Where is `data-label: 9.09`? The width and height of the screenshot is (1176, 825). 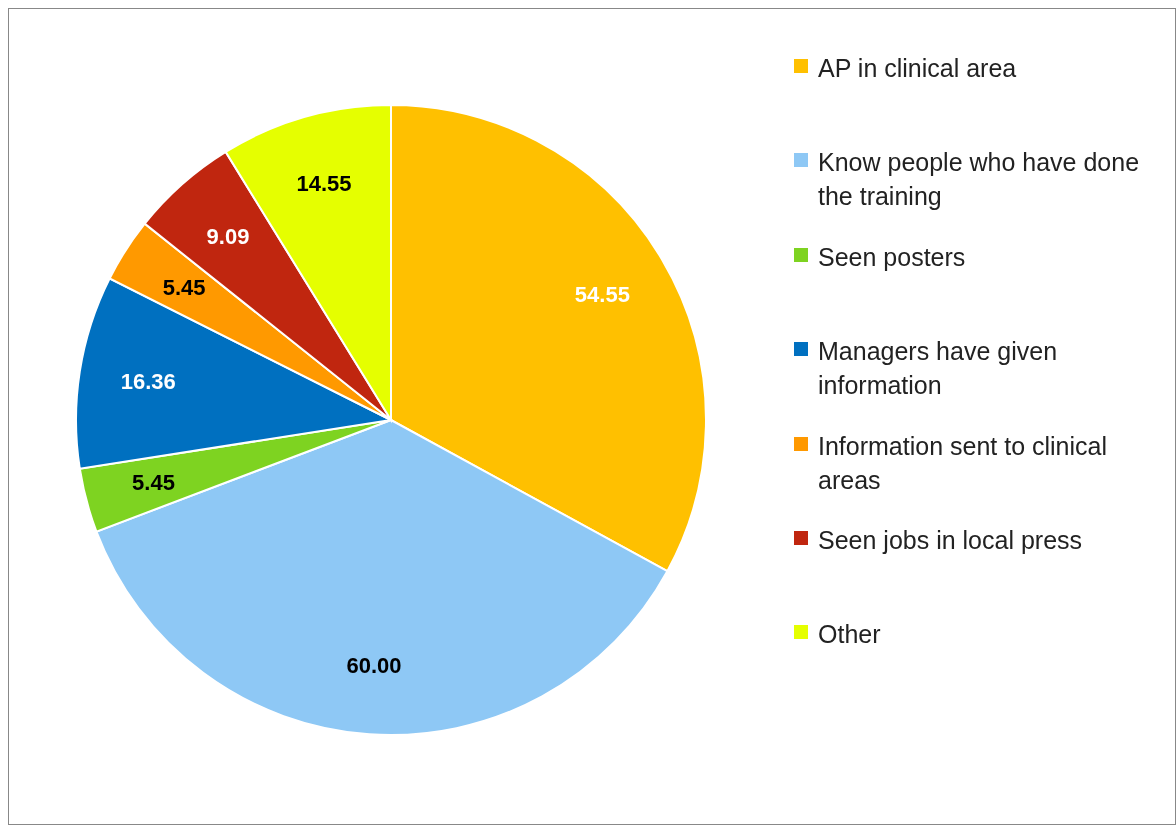 data-label: 9.09 is located at coordinates (228, 236).